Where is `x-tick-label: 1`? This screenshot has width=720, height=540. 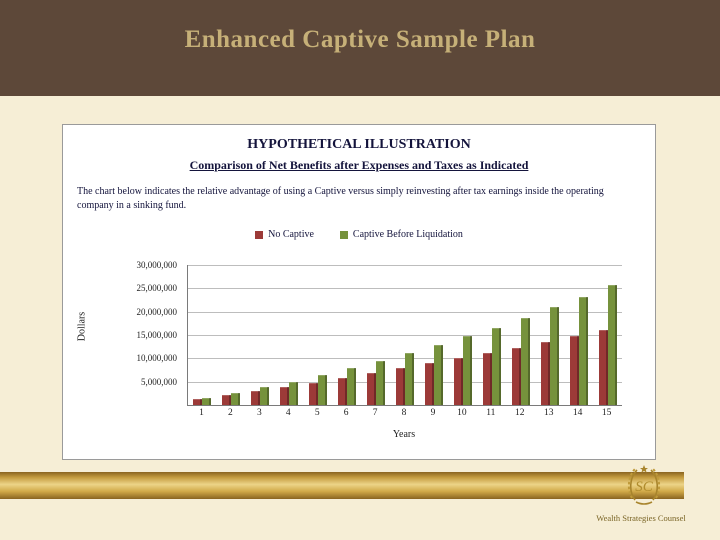 x-tick-label: 1 is located at coordinates (201, 413).